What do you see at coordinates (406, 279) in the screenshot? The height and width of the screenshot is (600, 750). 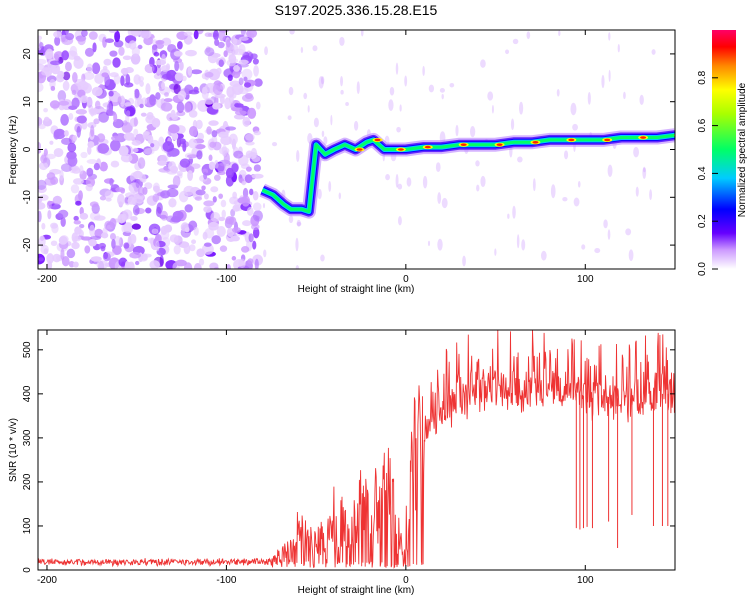 I see `x-tick-label: 0` at bounding box center [406, 279].